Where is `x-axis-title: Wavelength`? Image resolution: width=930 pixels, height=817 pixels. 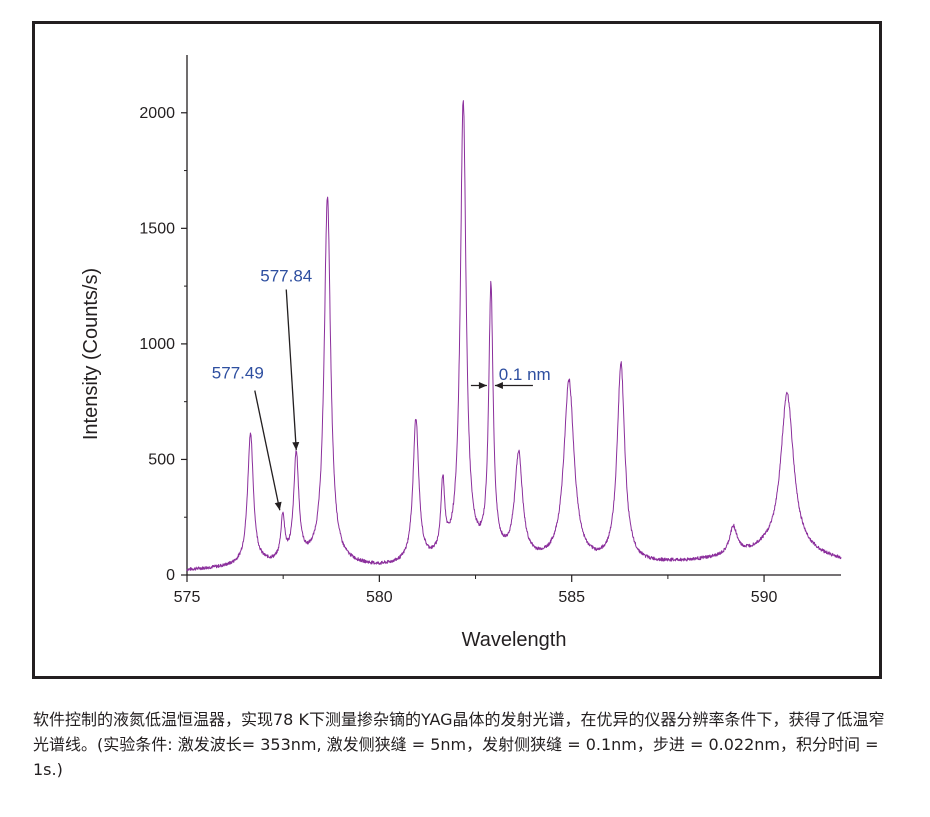 x-axis-title: Wavelength is located at coordinates (514, 640).